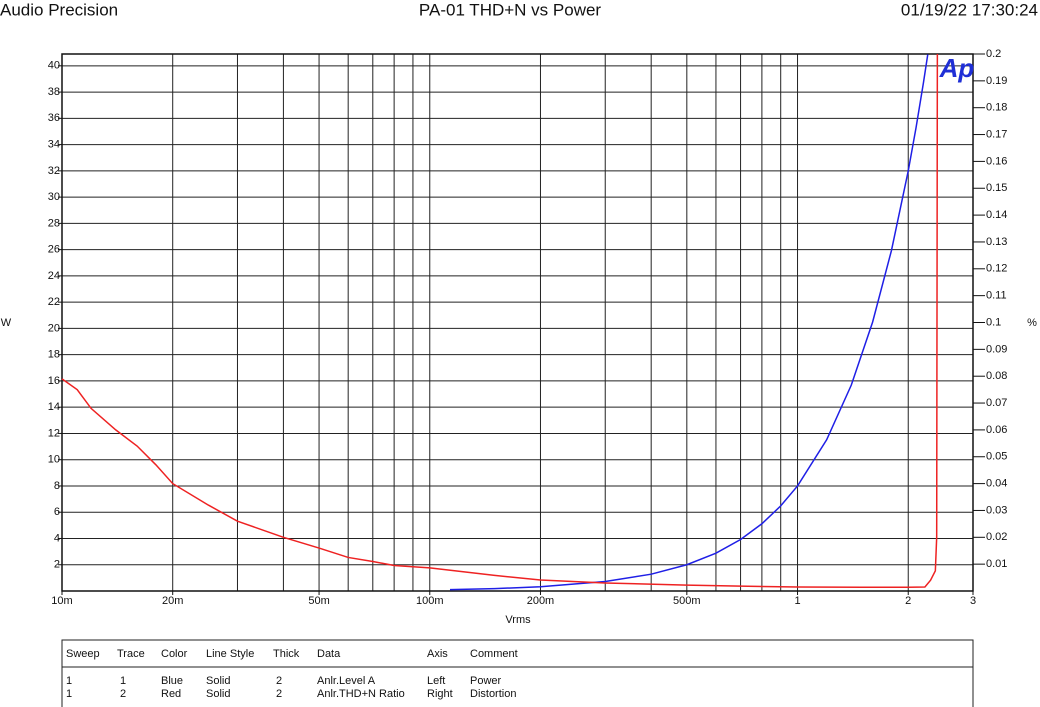  Describe the element at coordinates (54, 302) in the screenshot. I see `y-tick-label: 22` at that location.